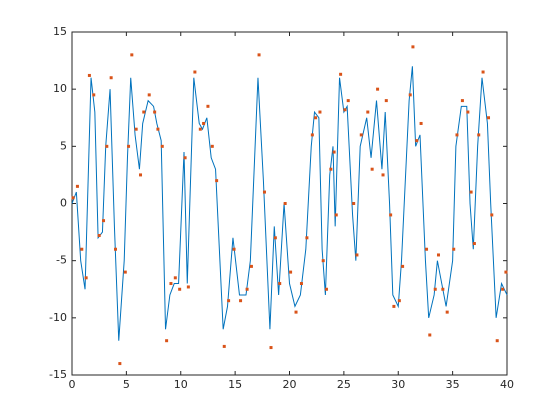  What do you see at coordinates (60, 31) in the screenshot?
I see `y-tick-label: 15` at bounding box center [60, 31].